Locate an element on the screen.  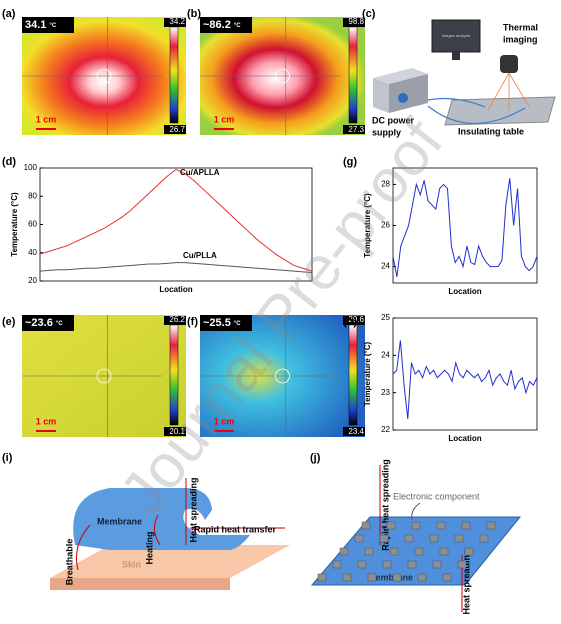
panel-label: (a) is located at coordinates (9, 14).